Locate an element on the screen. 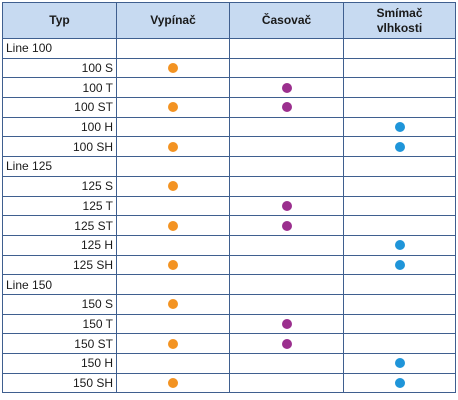 The width and height of the screenshot is (458, 400). table-row: 100 SH is located at coordinates (229, 147).